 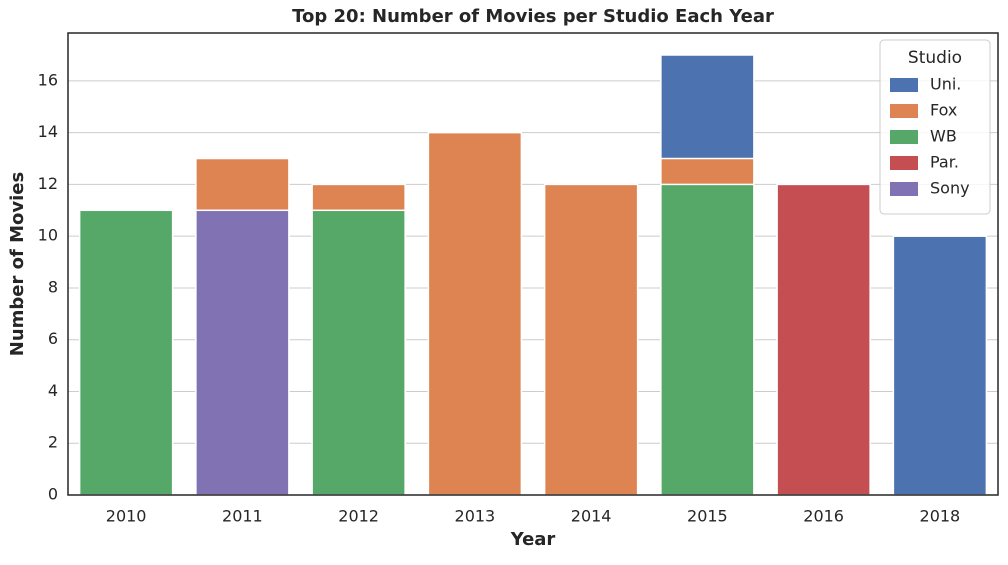 I want to click on y-tick-label: 10, so click(x=48, y=235).